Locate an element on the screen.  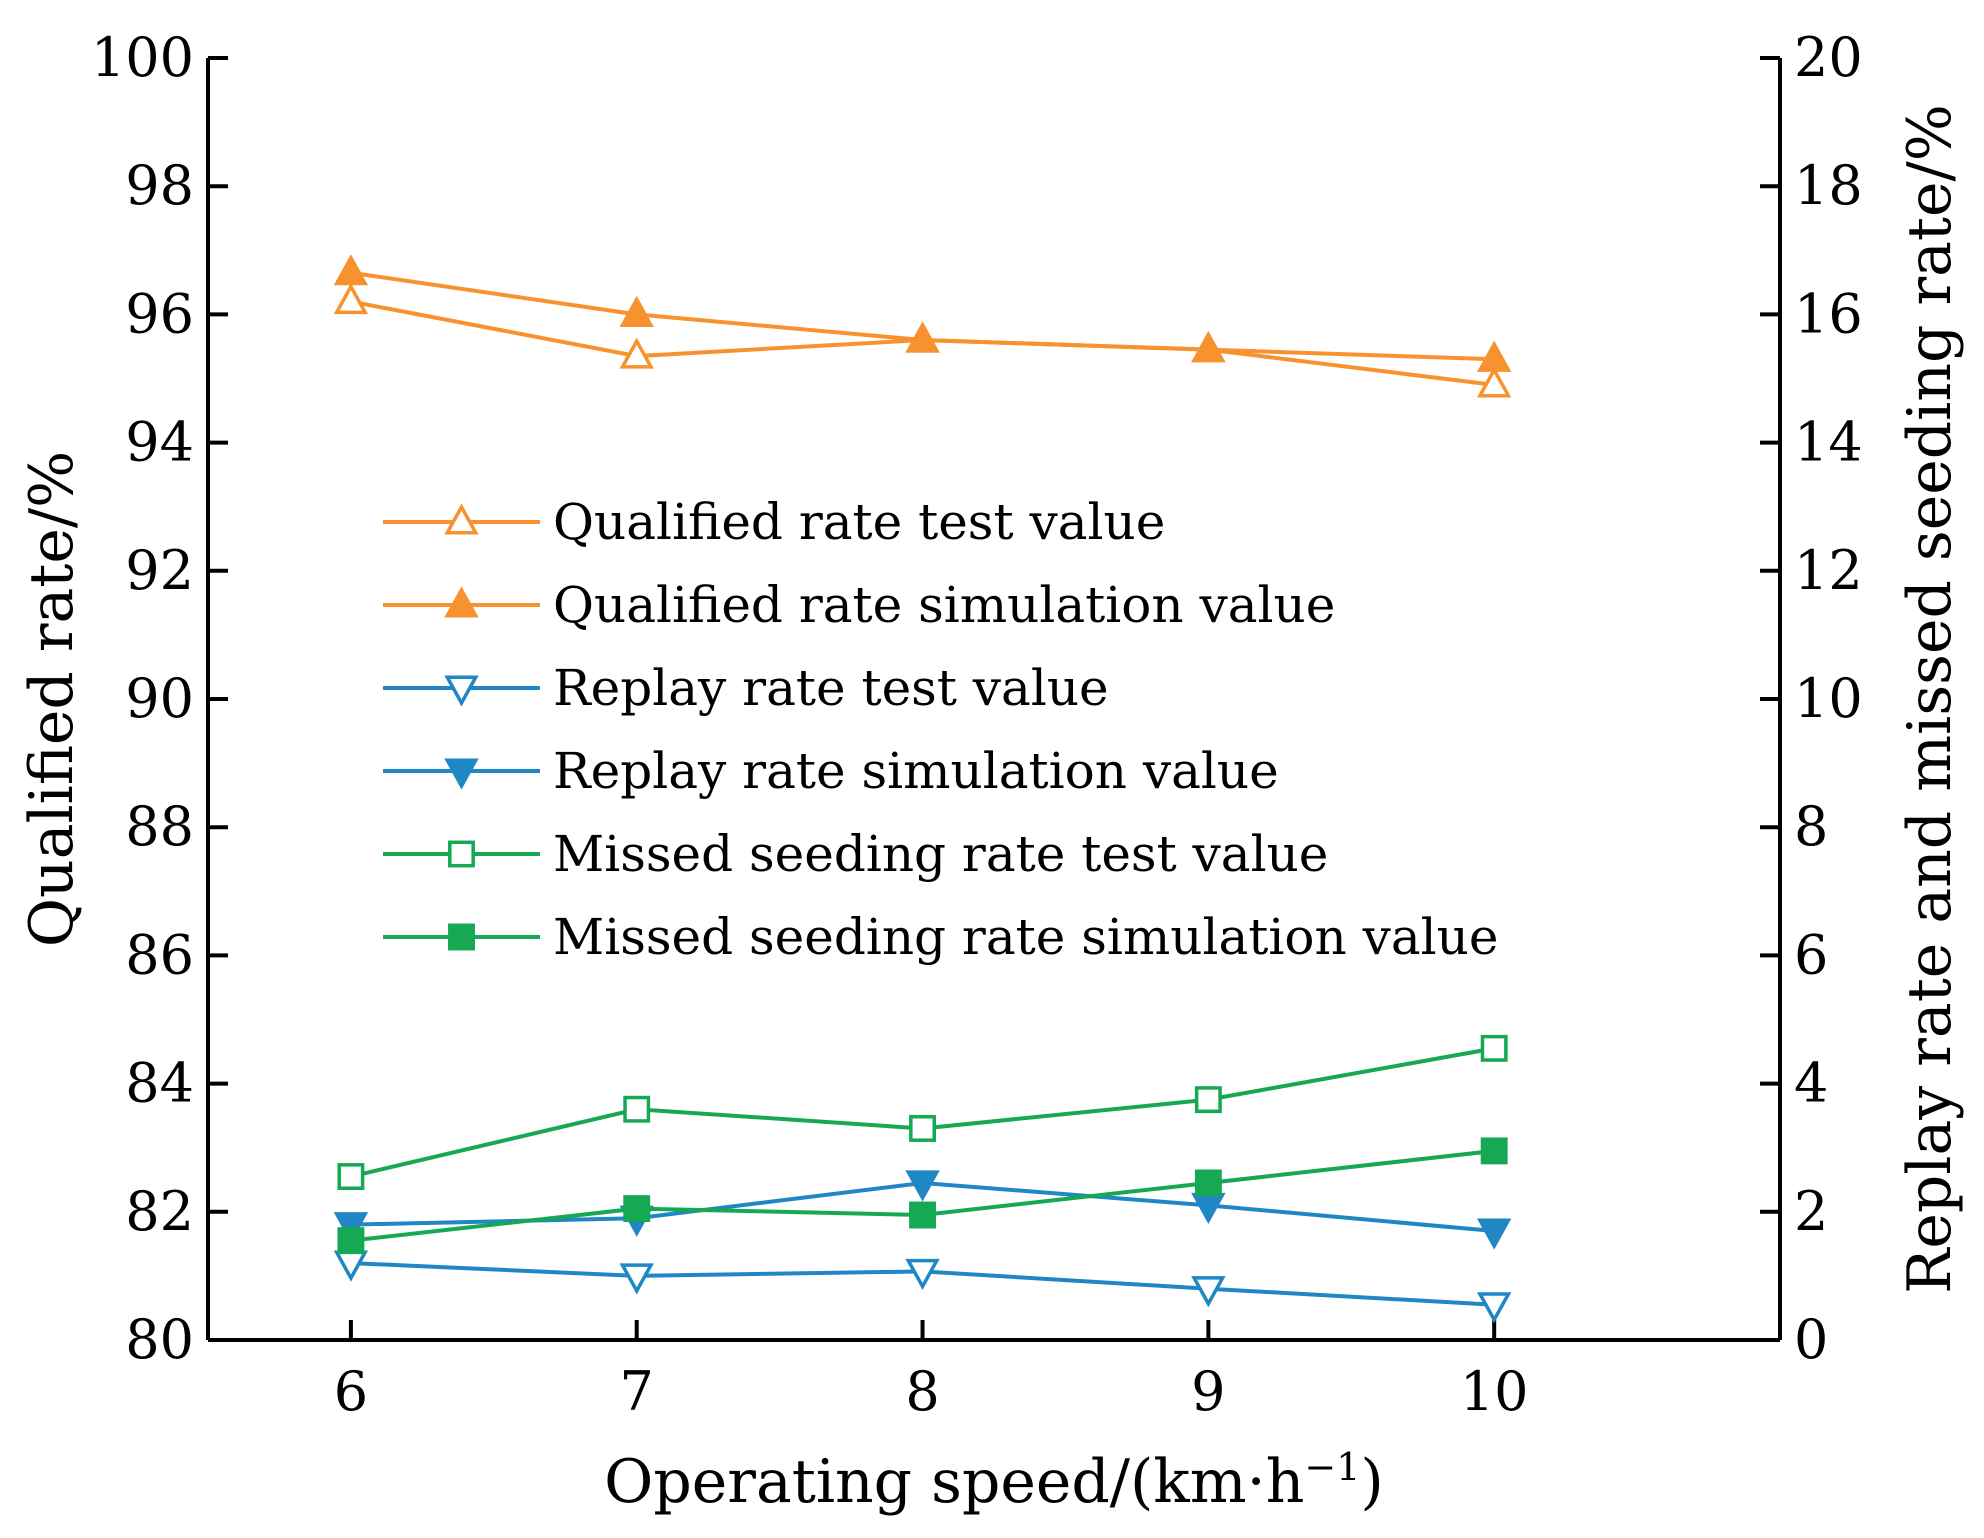
legend-item: Replay rate test value is located at coordinates (746, 688).